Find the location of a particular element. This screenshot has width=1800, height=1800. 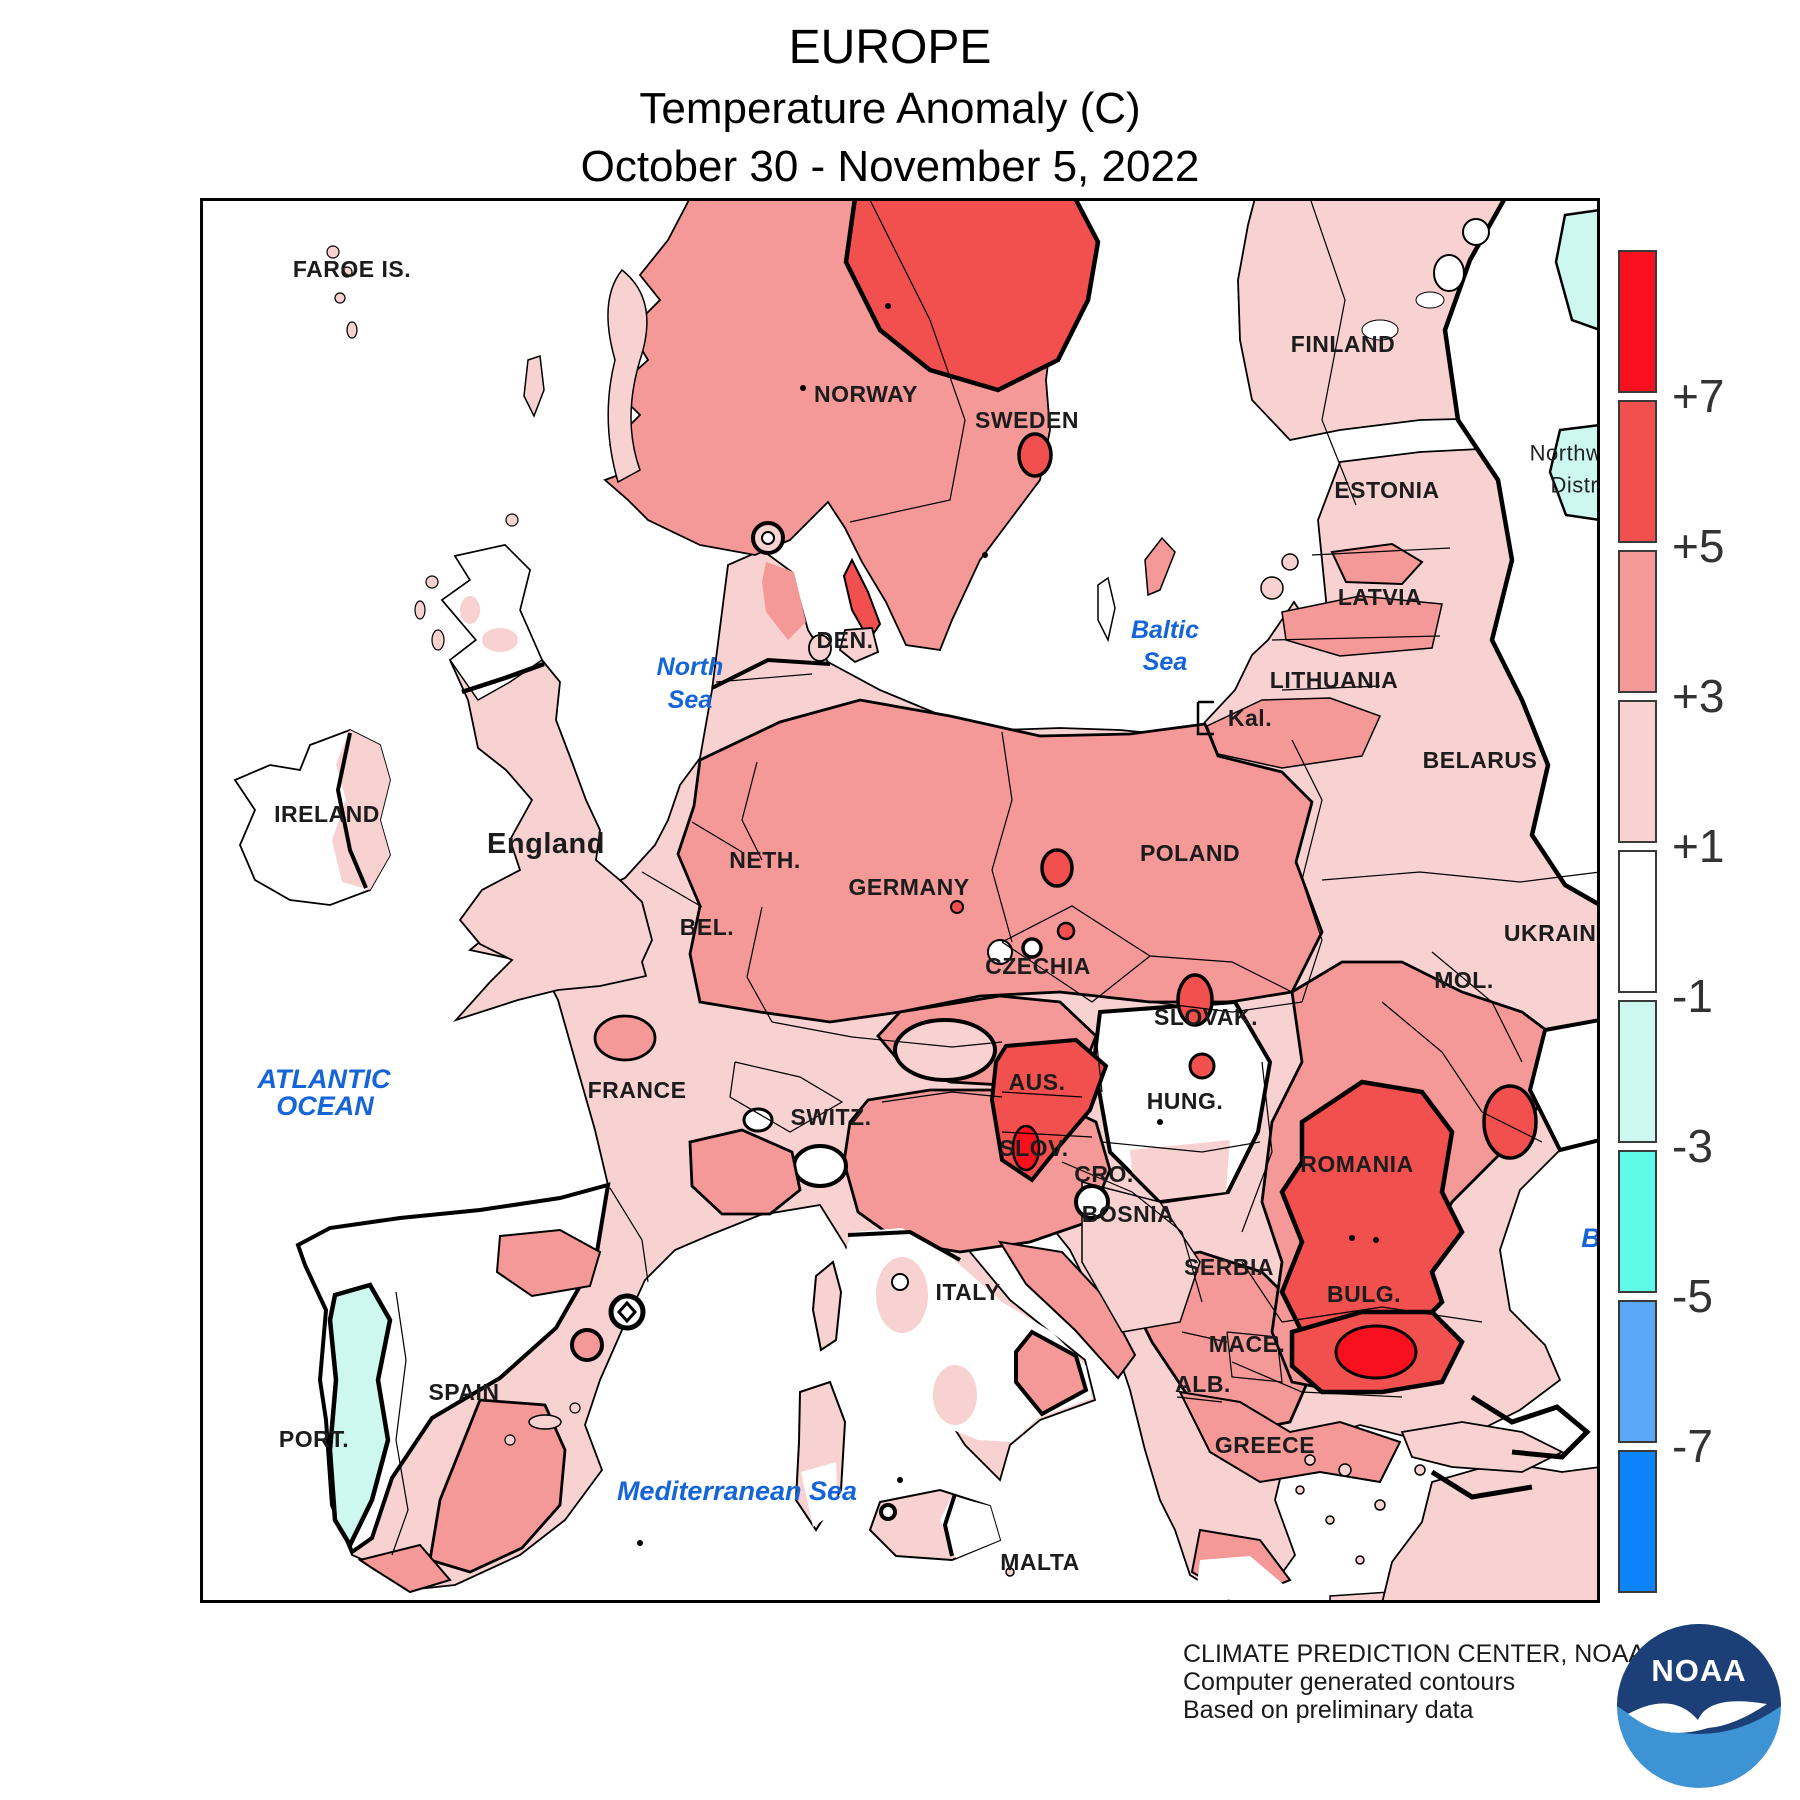

label-belgium: BEL. is located at coordinates (707, 927).